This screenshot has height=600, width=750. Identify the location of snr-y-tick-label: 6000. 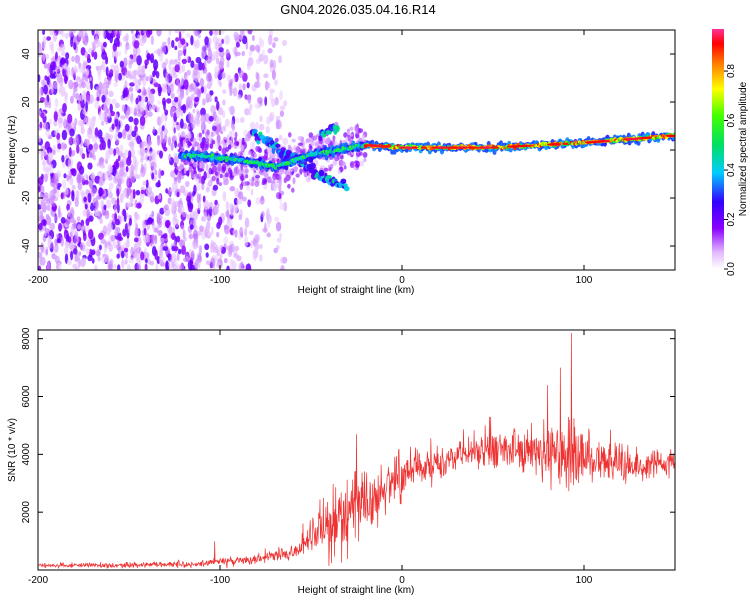
(26, 396).